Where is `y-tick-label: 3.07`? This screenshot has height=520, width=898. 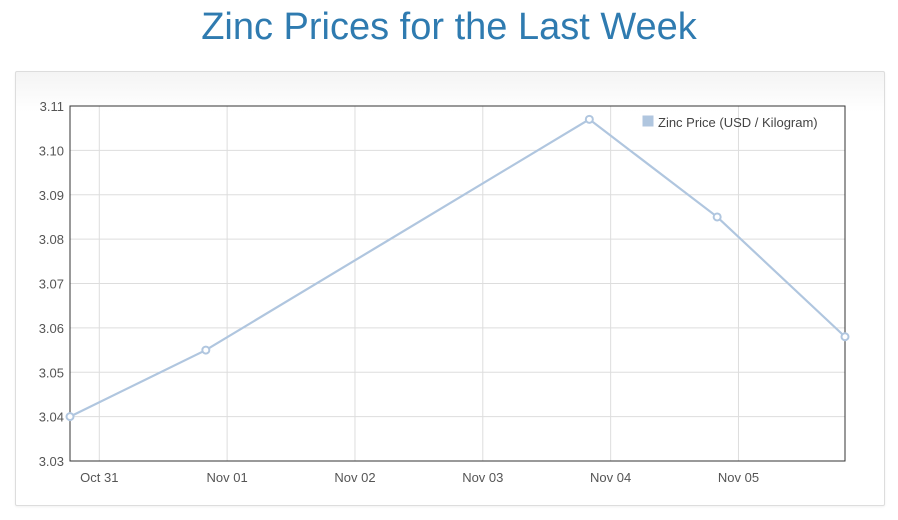 y-tick-label: 3.07 is located at coordinates (51, 284).